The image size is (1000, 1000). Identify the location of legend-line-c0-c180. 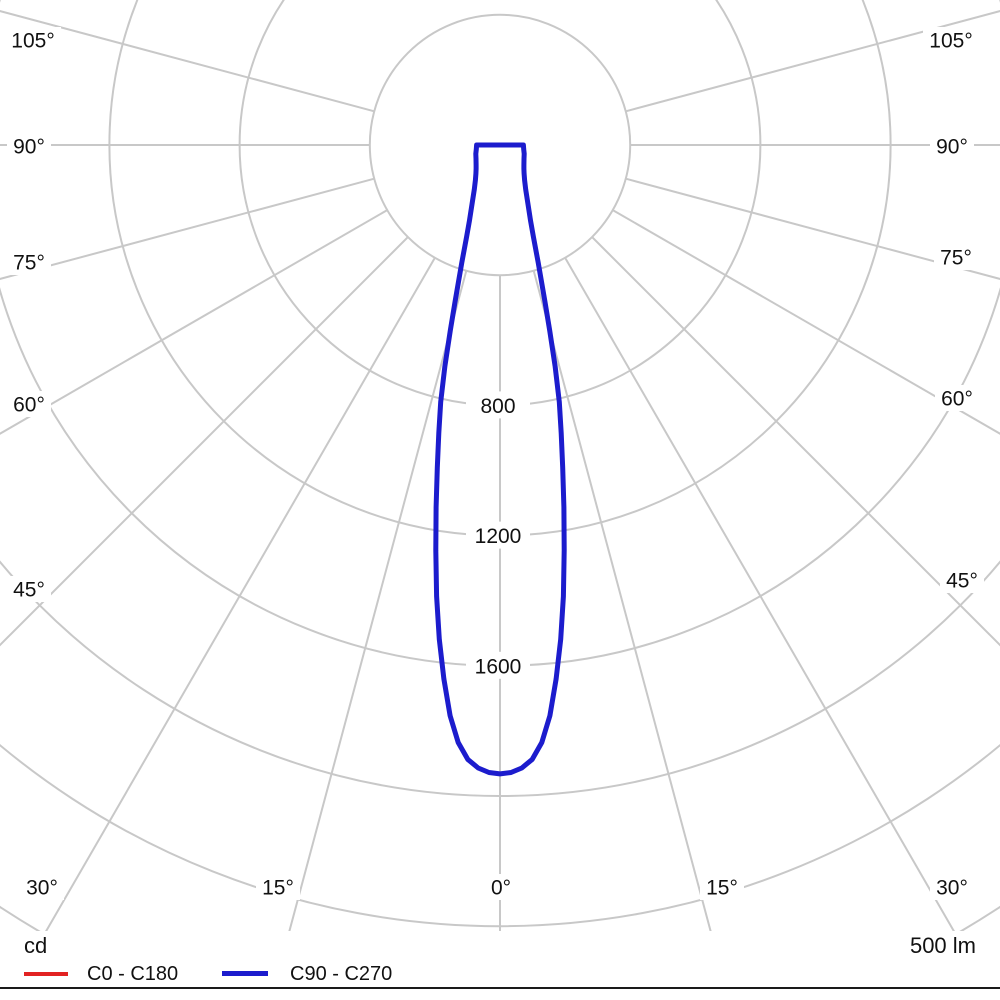
(46, 974).